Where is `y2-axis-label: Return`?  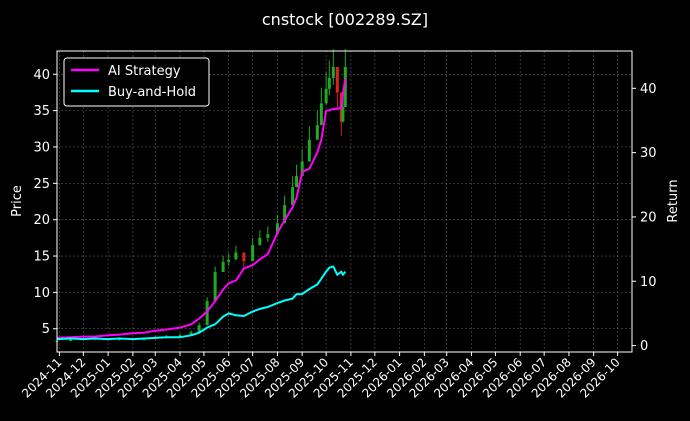 y2-axis-label: Return is located at coordinates (673, 200).